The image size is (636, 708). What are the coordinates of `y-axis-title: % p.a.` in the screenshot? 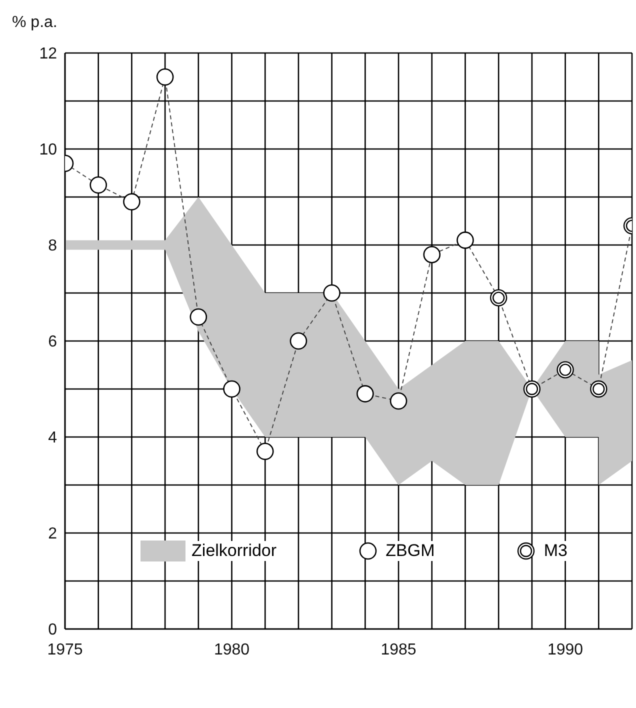 It's located at (35, 23).